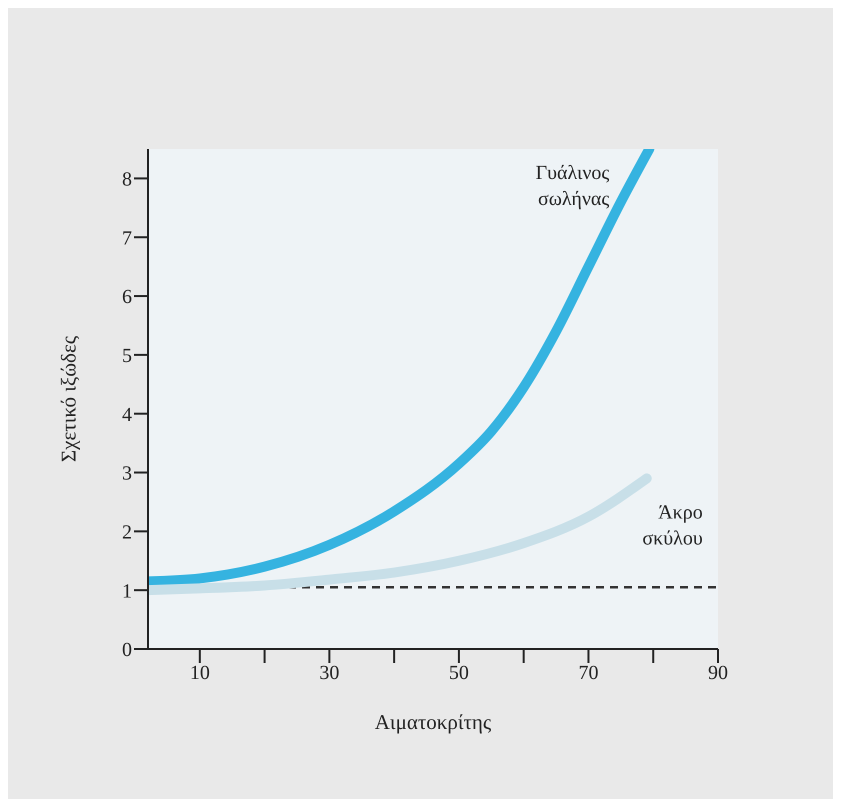  Describe the element at coordinates (68, 398) in the screenshot. I see `y-axis-title: Σχετικό ιξώδες` at that location.